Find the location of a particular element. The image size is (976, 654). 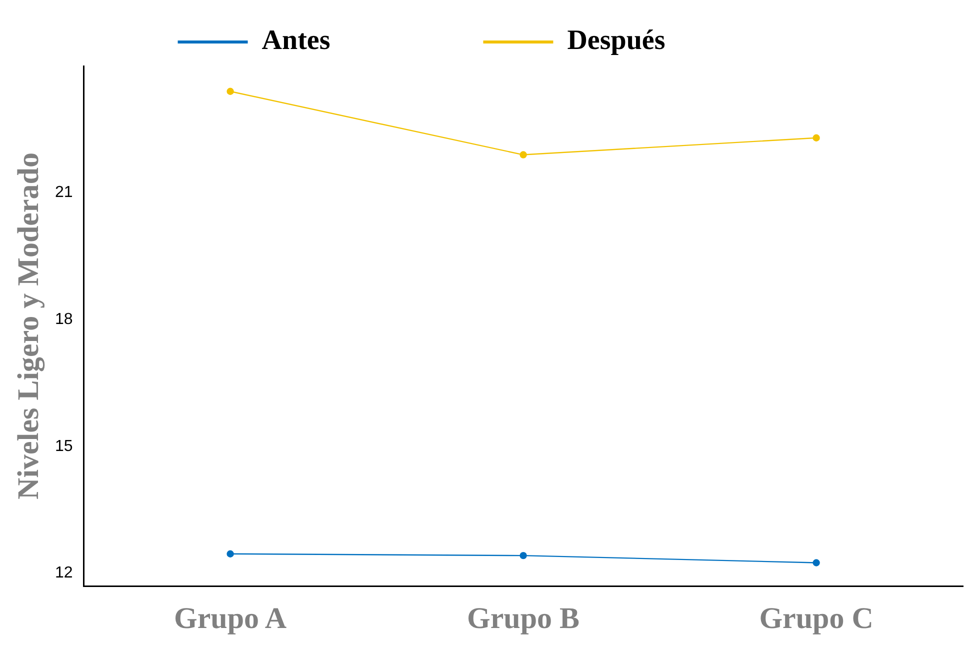

legend-label: Después is located at coordinates (682, 40).